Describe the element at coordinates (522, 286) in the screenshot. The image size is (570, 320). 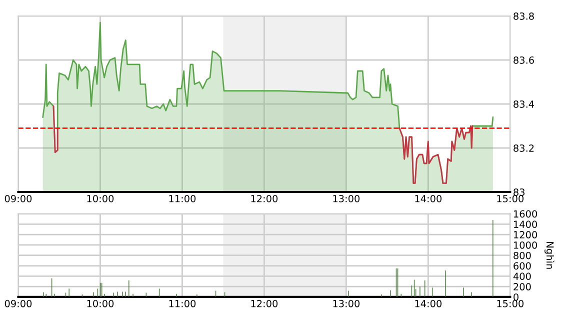
I see `y-tick-label: 200` at that location.